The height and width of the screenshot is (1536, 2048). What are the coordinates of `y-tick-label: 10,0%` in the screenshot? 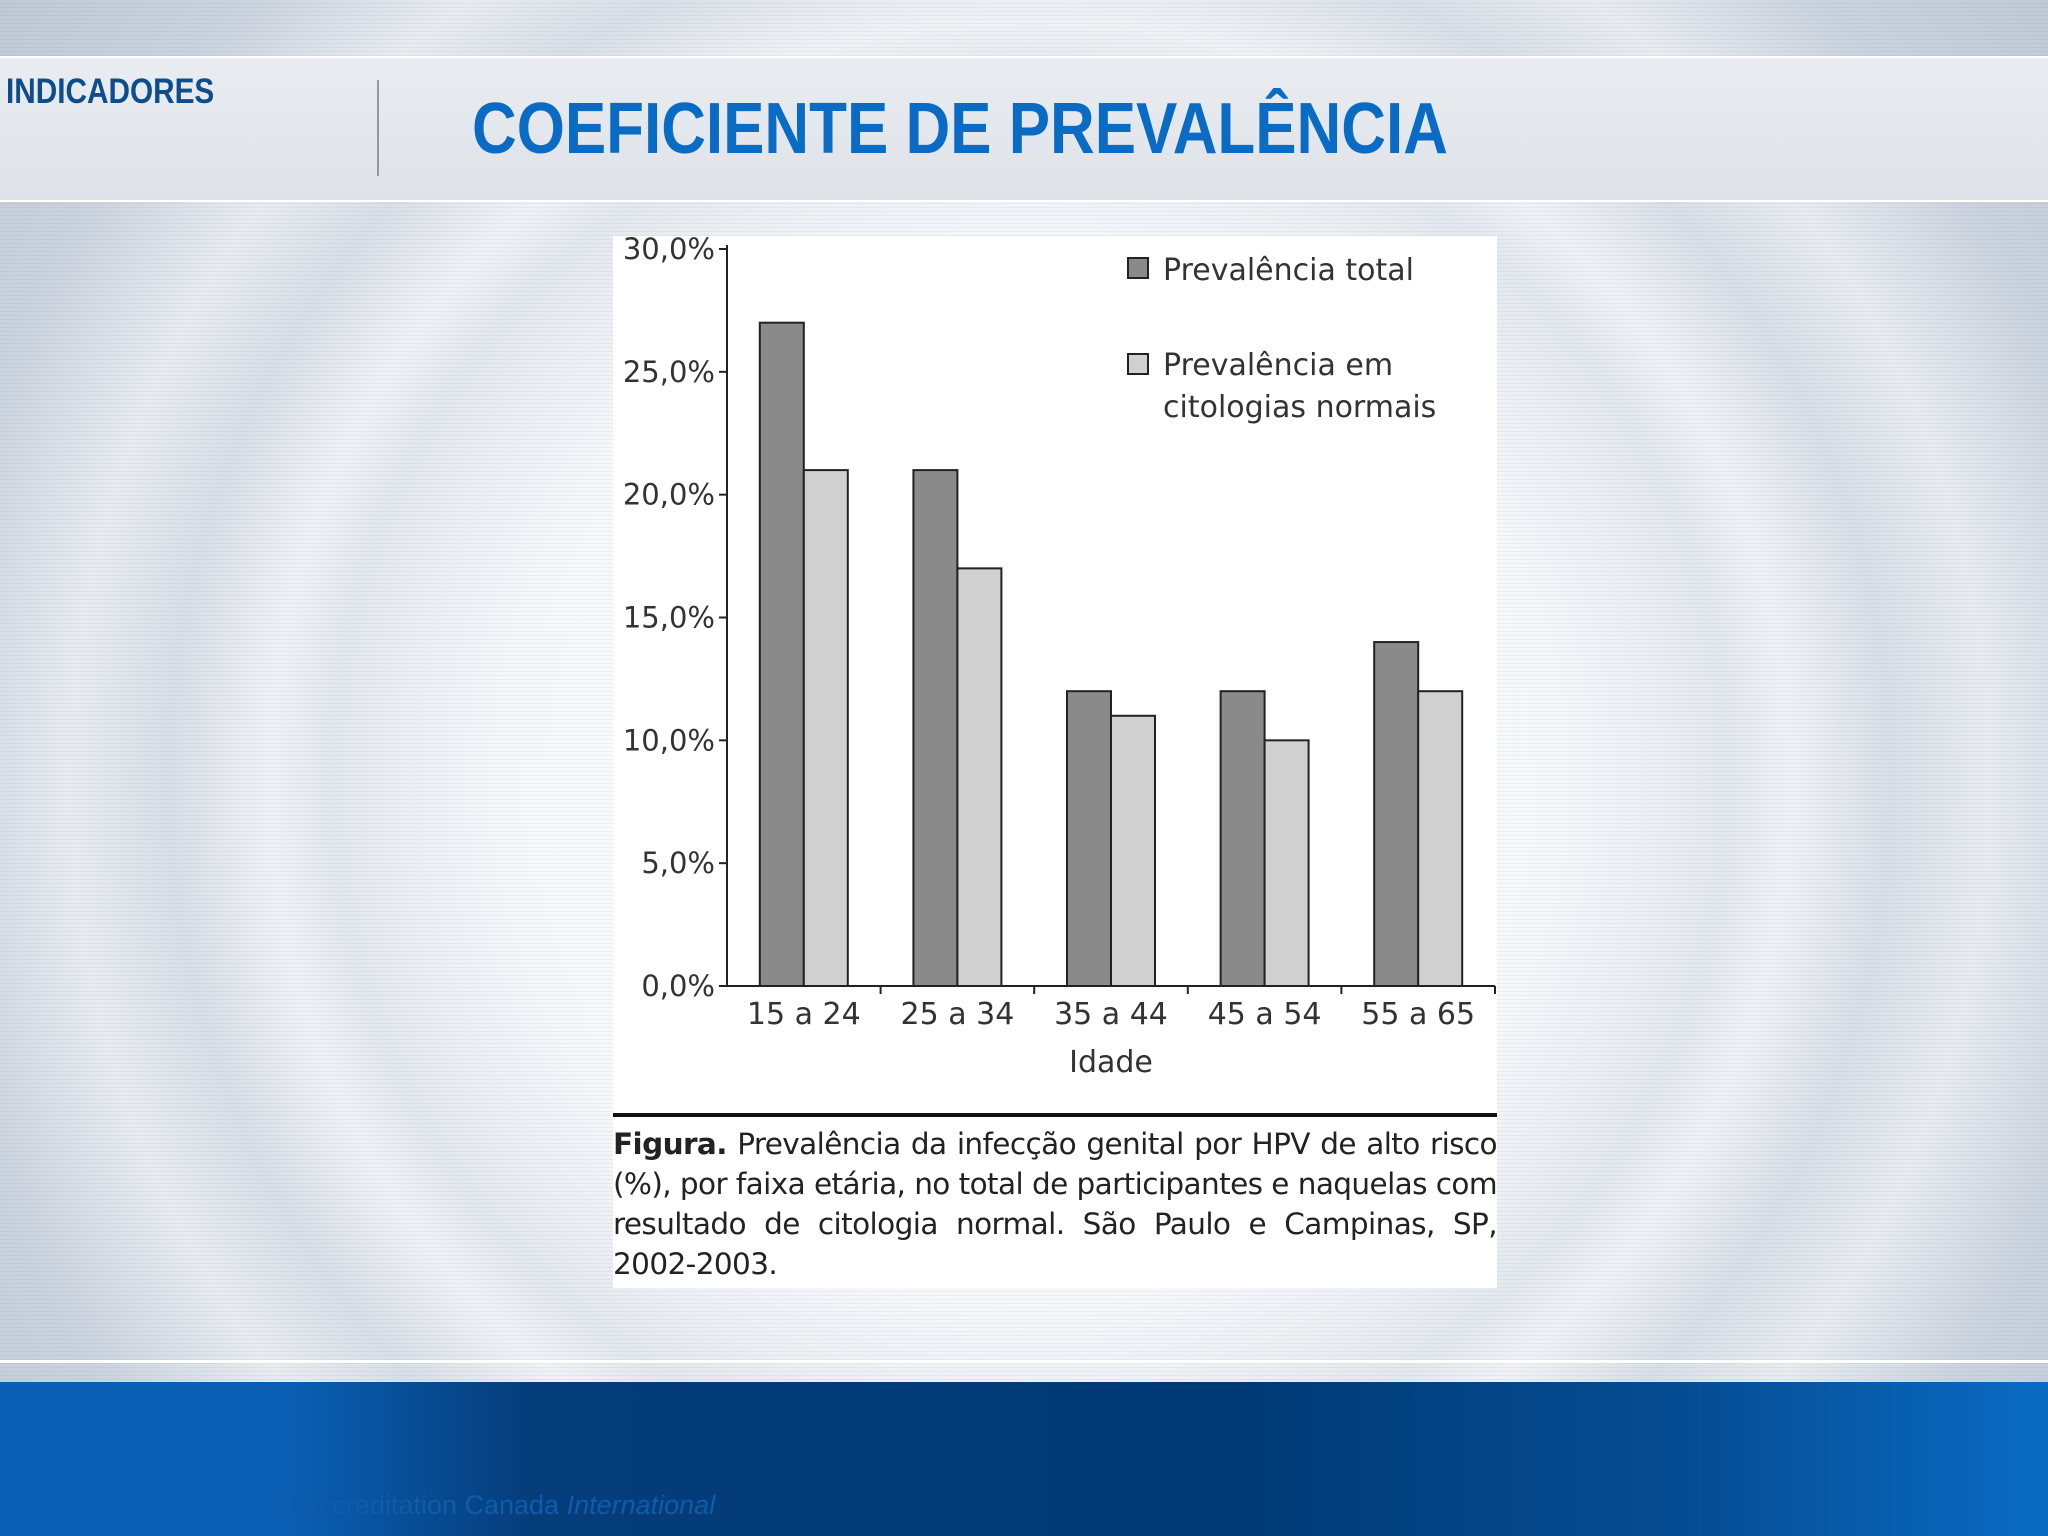 It's located at (669, 740).